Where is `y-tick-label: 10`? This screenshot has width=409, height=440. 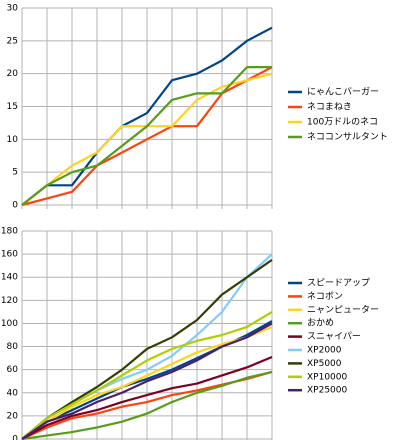 y-tick-label: 10 is located at coordinates (13, 140).